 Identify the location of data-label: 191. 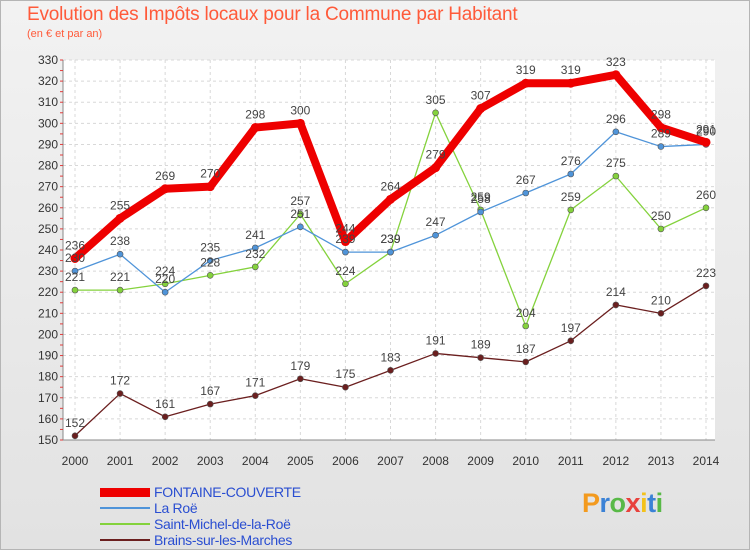
(436, 340).